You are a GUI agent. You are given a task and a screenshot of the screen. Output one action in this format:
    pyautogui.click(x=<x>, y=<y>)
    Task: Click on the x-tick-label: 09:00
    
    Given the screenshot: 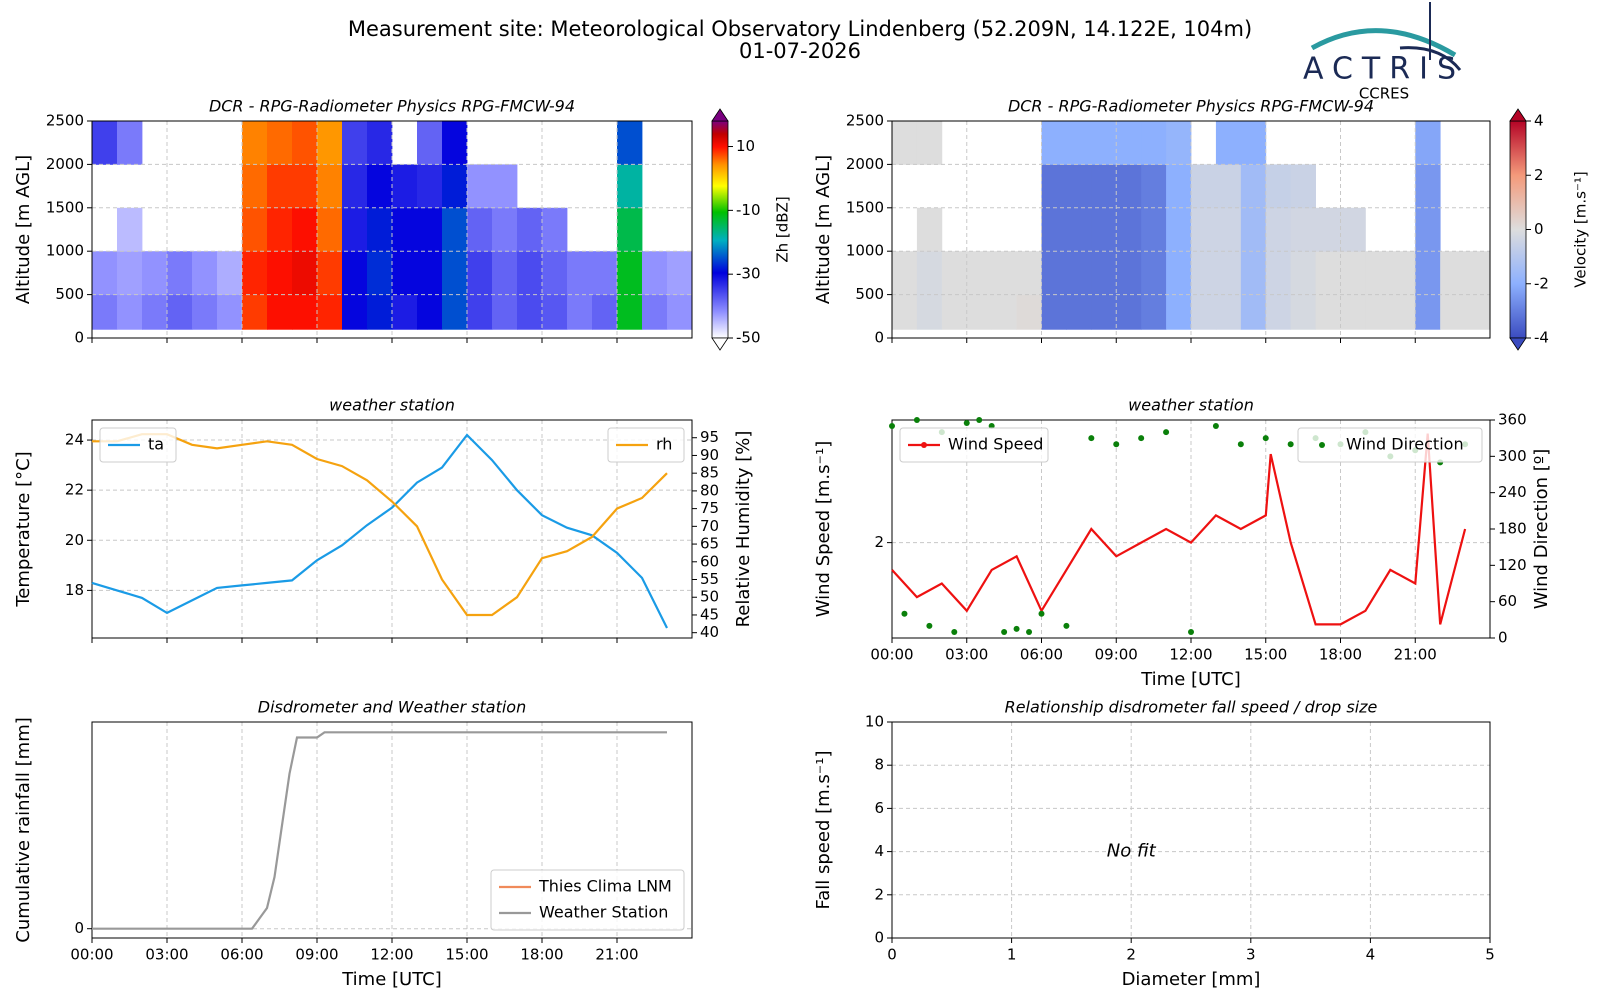 What is the action you would take?
    pyautogui.click(x=1116, y=655)
    